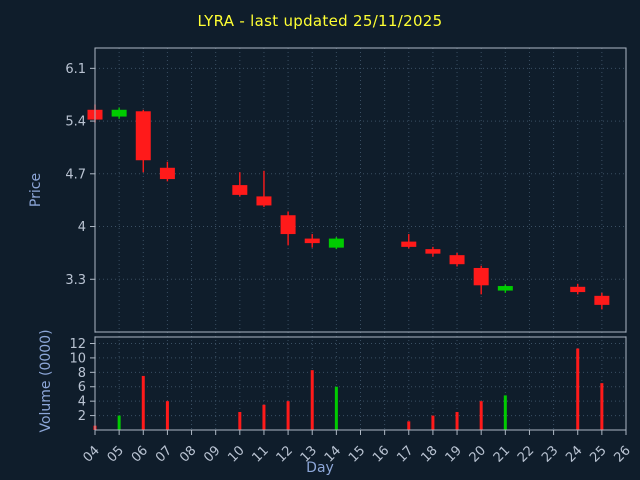 This screenshot has height=480, width=640. Describe the element at coordinates (75, 174) in the screenshot. I see `price-tick-label: 4.7` at that location.